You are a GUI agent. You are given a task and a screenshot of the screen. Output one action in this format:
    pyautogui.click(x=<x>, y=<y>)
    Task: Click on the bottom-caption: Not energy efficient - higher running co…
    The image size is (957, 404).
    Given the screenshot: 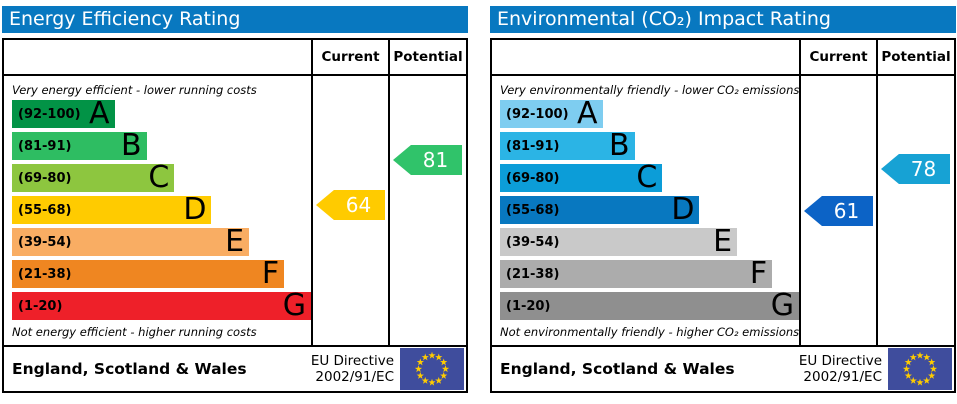 What is the action you would take?
    pyautogui.click(x=134, y=332)
    